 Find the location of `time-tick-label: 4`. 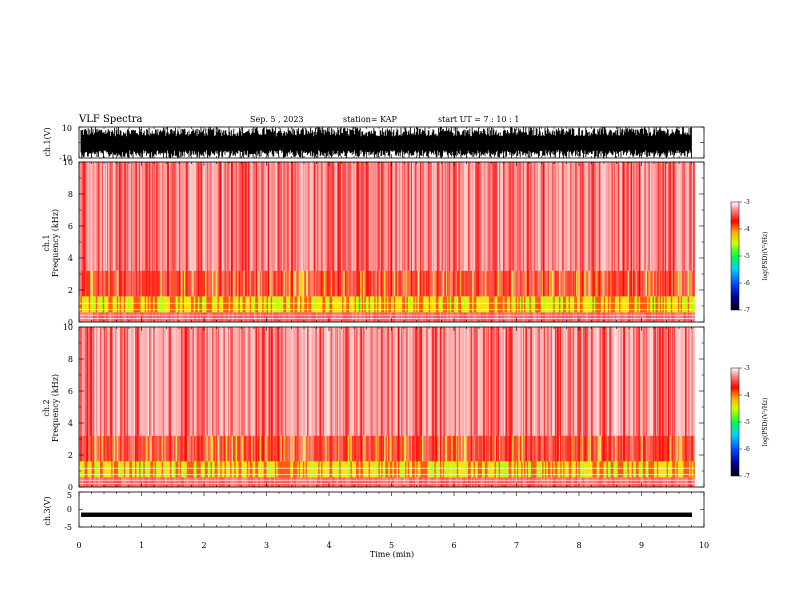

time-tick-label: 4 is located at coordinates (328, 545).